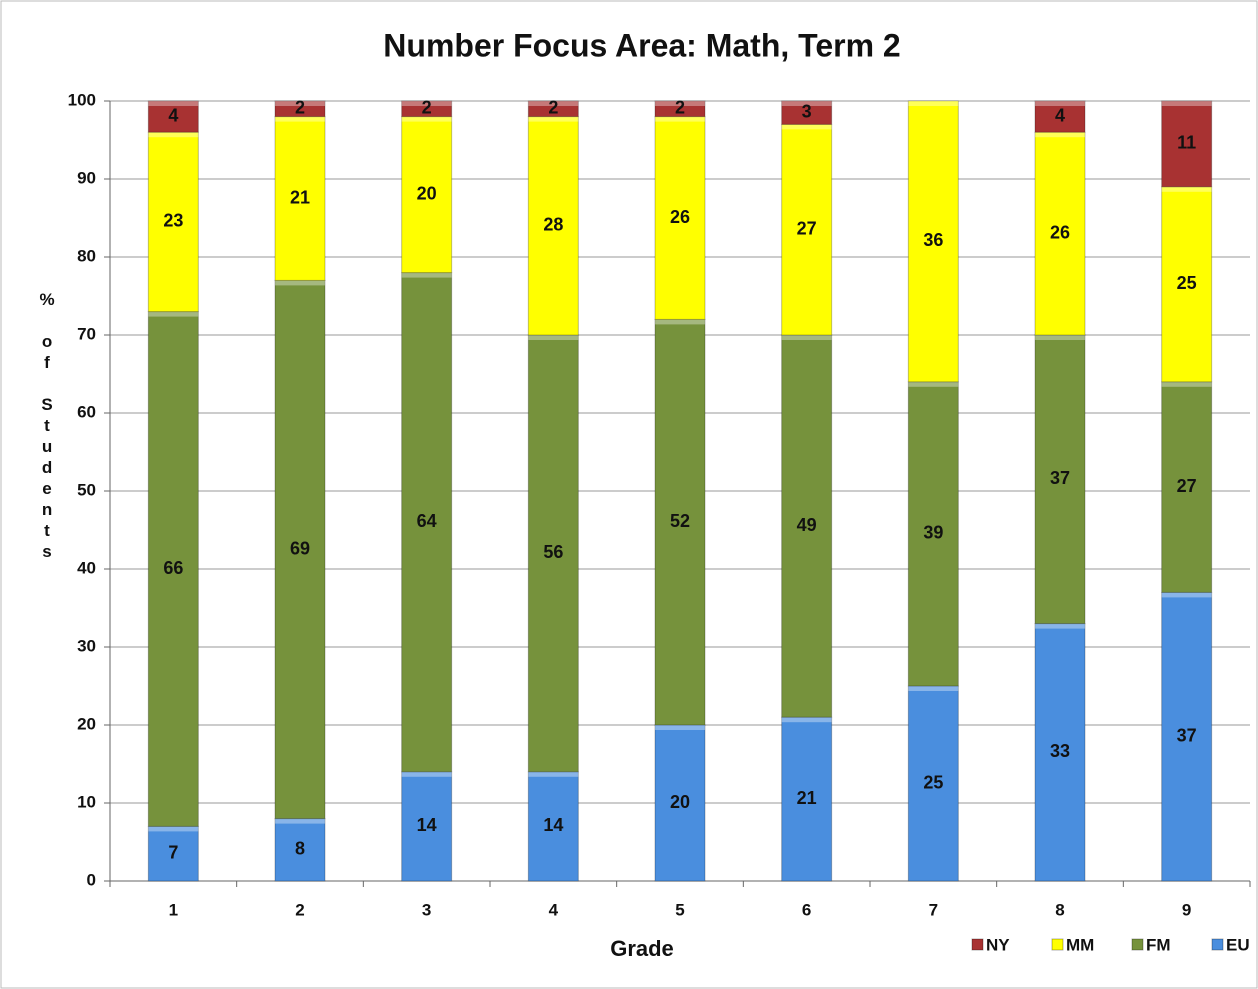  What do you see at coordinates (1186, 909) in the screenshot?
I see `x-tick-label: 9` at bounding box center [1186, 909].